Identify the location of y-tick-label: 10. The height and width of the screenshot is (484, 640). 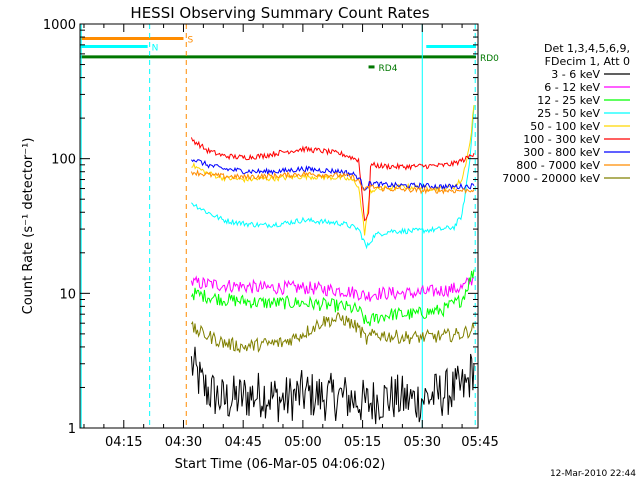
(67, 294).